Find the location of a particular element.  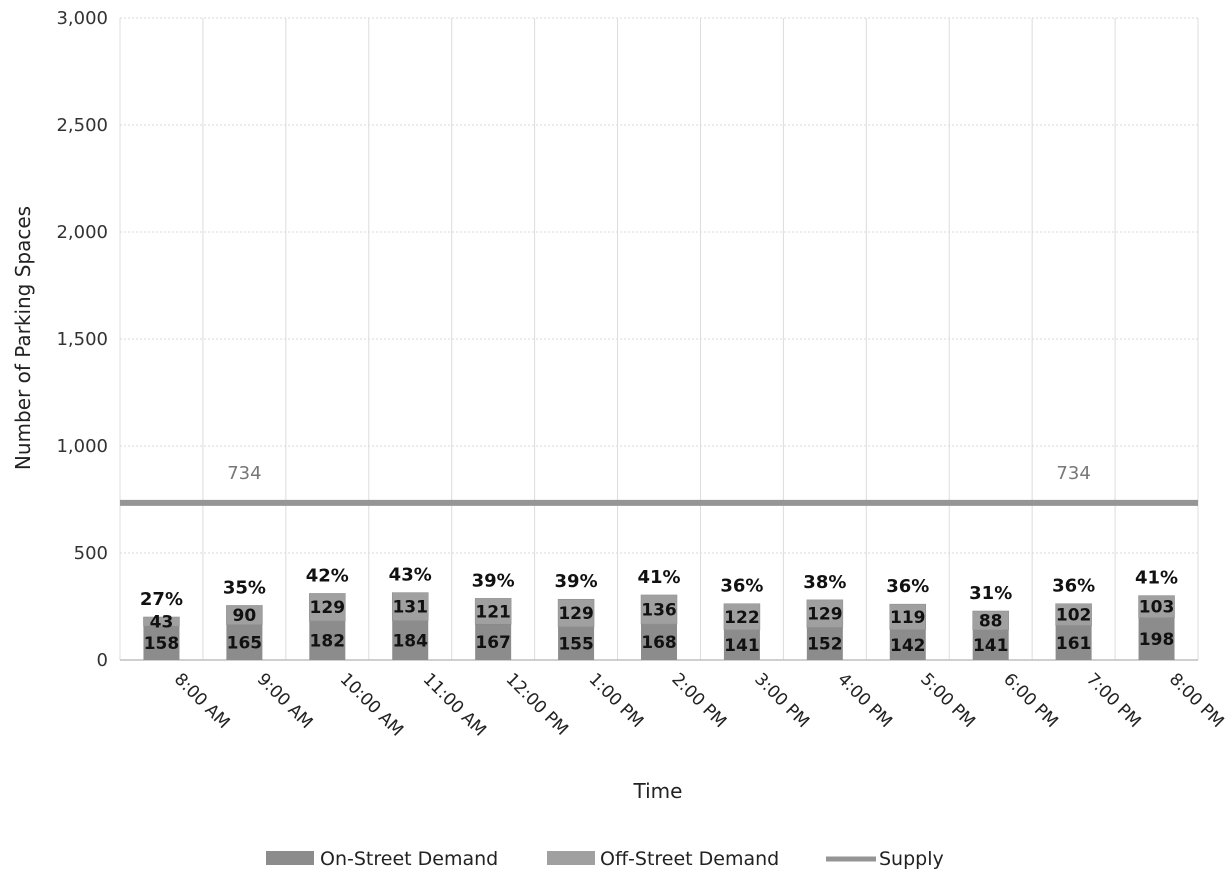

x-tick-label: 11:00 AM is located at coordinates (454, 704).